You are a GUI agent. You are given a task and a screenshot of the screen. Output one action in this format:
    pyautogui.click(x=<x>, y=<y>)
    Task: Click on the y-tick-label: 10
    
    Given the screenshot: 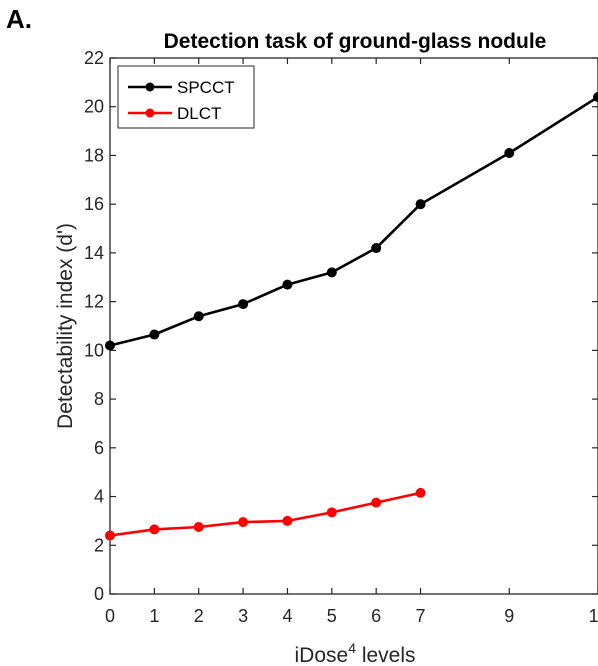 What is the action you would take?
    pyautogui.click(x=94, y=350)
    